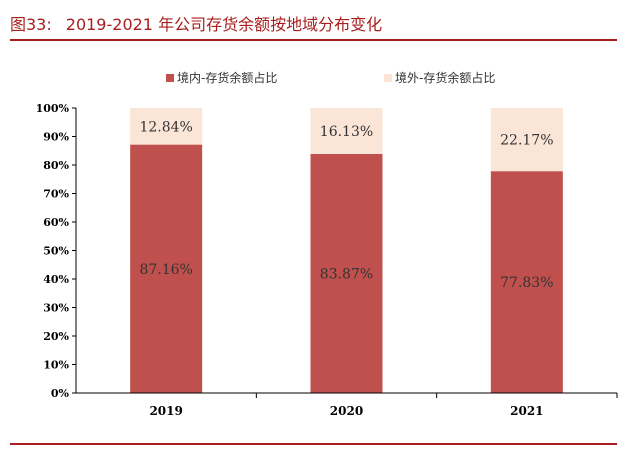 The image size is (628, 451). What do you see at coordinates (60, 393) in the screenshot?
I see `y-tick-label: 0%` at bounding box center [60, 393].